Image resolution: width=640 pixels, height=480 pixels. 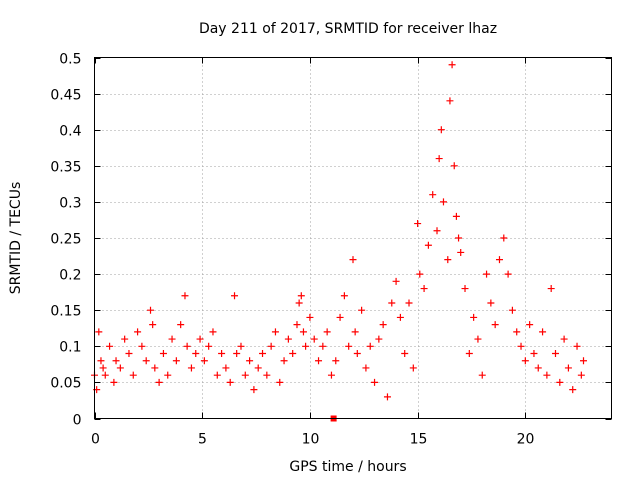 I want to click on x-axis-label: GPS time / hours, so click(x=347, y=467).